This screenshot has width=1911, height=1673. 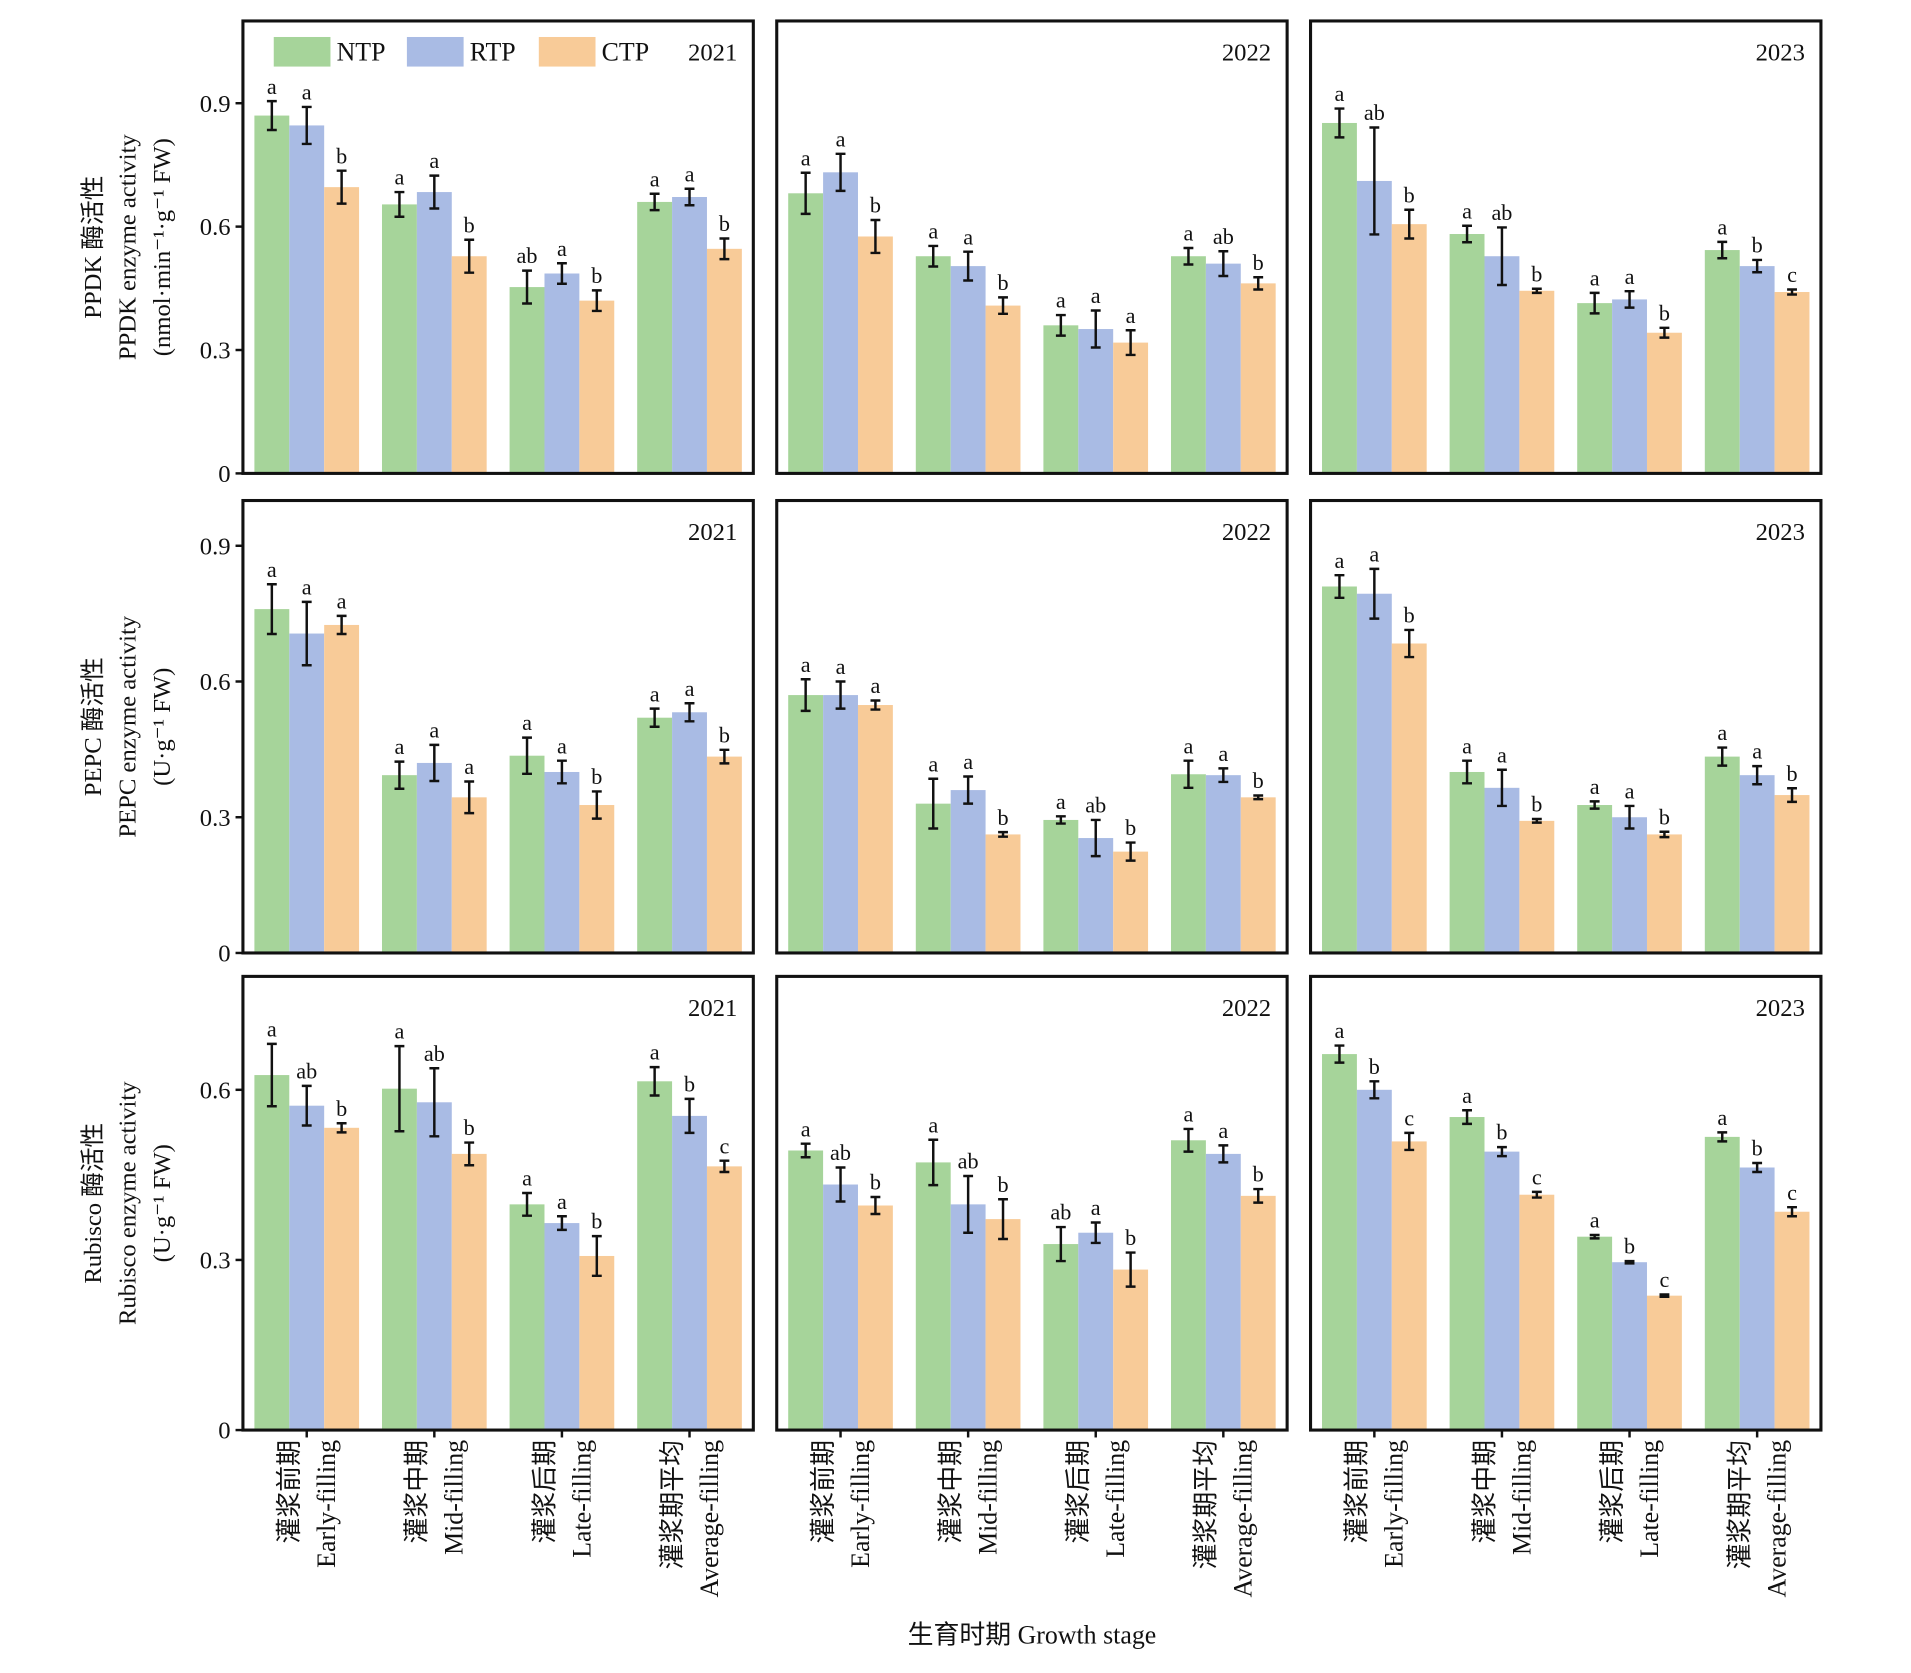 I want to click on x-tick-label: Late-filling, so click(x=1649, y=1499).